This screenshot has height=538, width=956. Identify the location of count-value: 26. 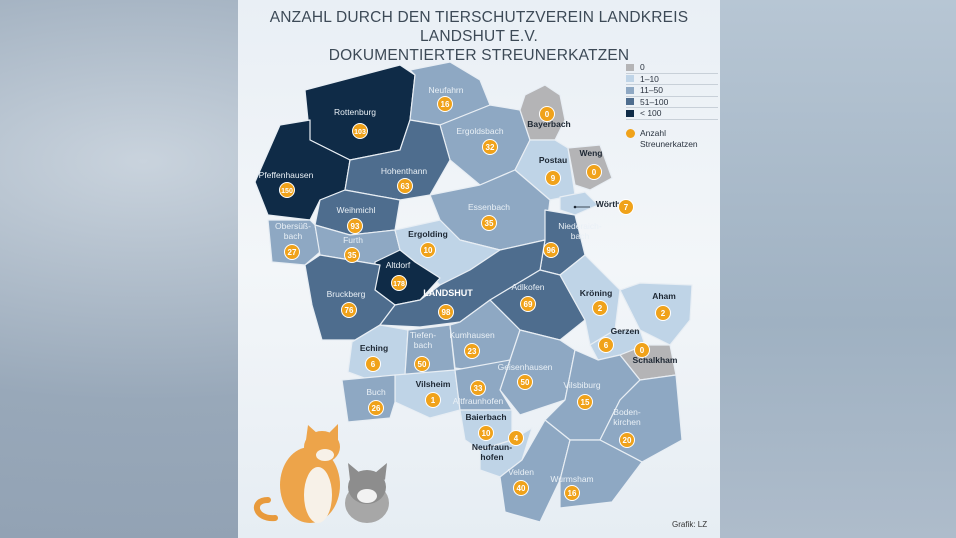
(376, 408).